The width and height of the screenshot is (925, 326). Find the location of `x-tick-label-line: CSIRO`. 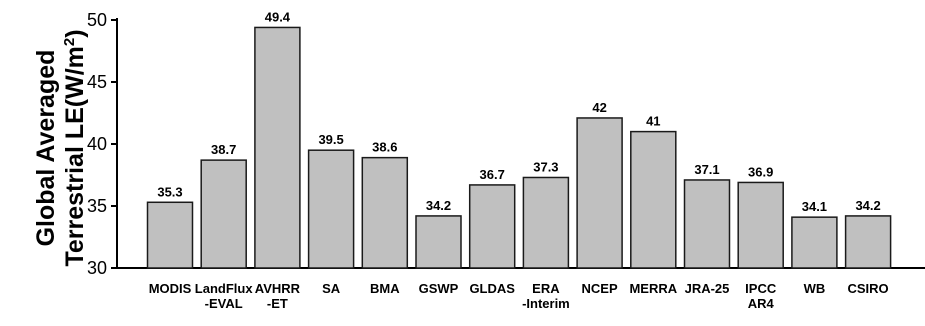

x-tick-label-line: CSIRO is located at coordinates (868, 288).